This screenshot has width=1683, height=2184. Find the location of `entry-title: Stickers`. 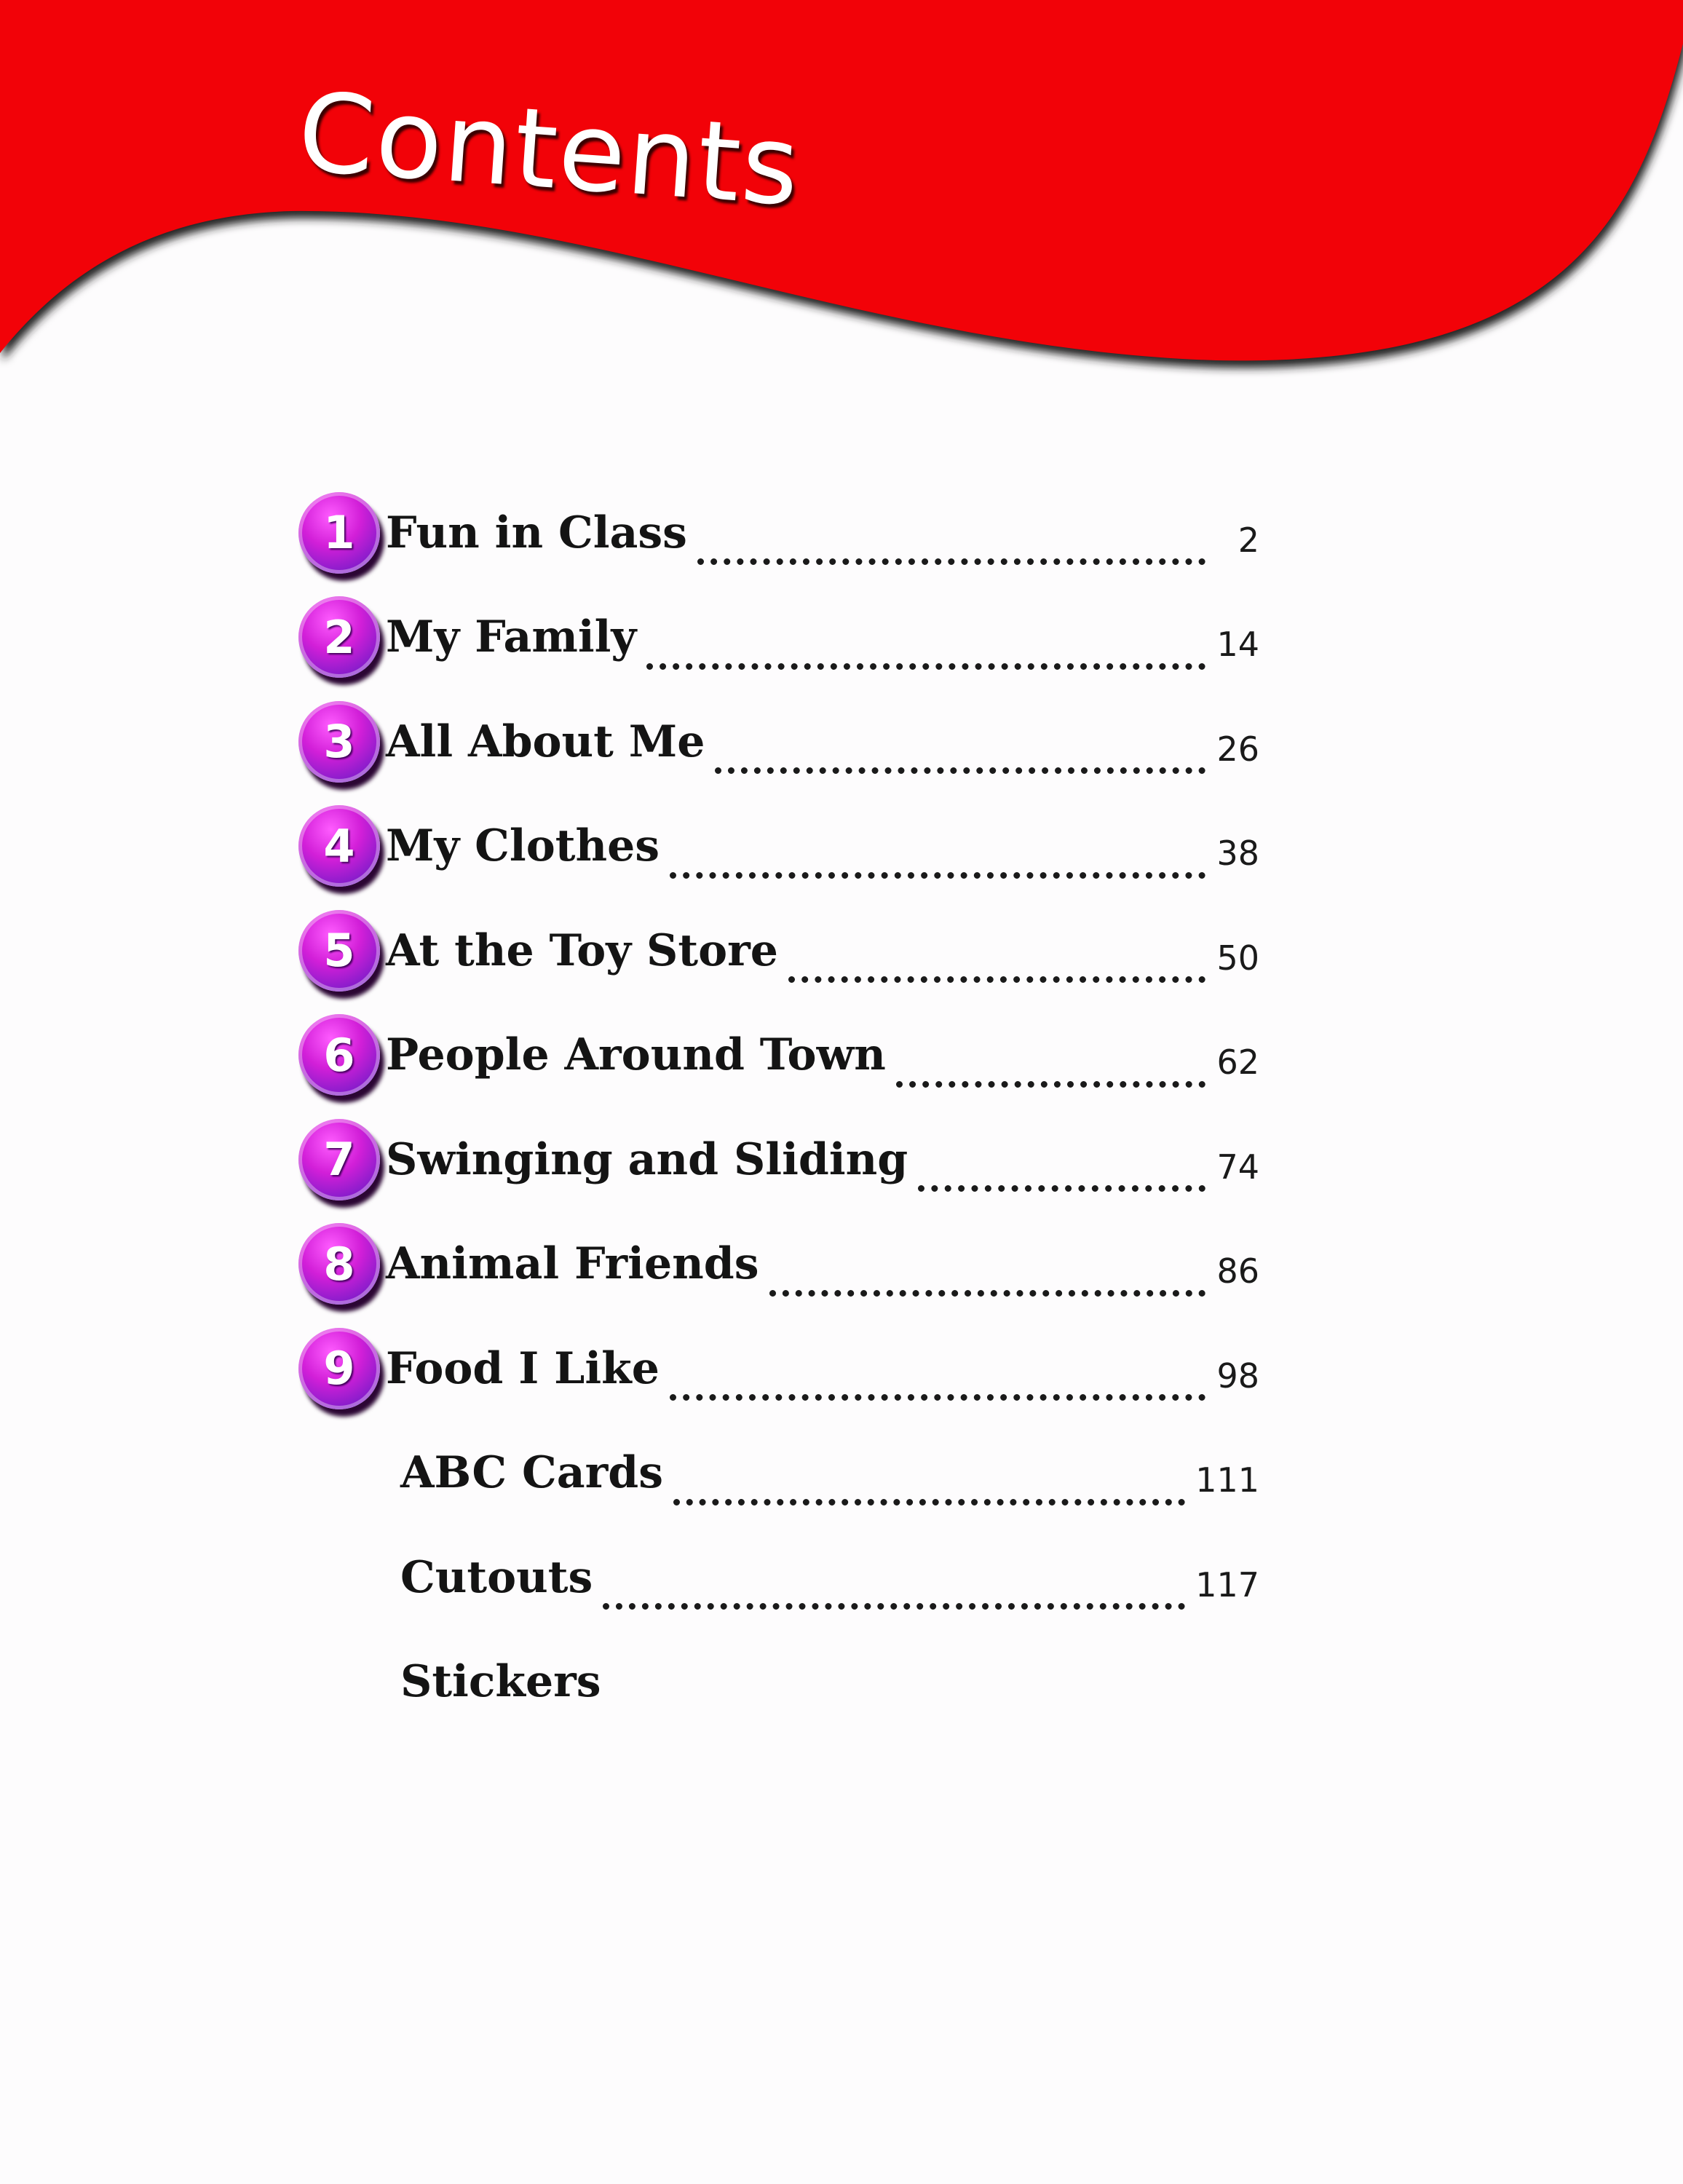

entry-title: Stickers is located at coordinates (500, 1682).